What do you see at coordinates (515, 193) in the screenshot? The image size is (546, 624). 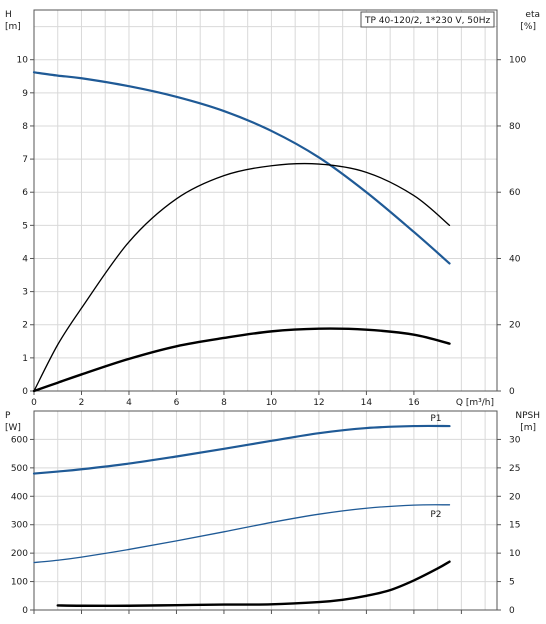 I see `chart0-ytick-right-label: 60` at bounding box center [515, 193].